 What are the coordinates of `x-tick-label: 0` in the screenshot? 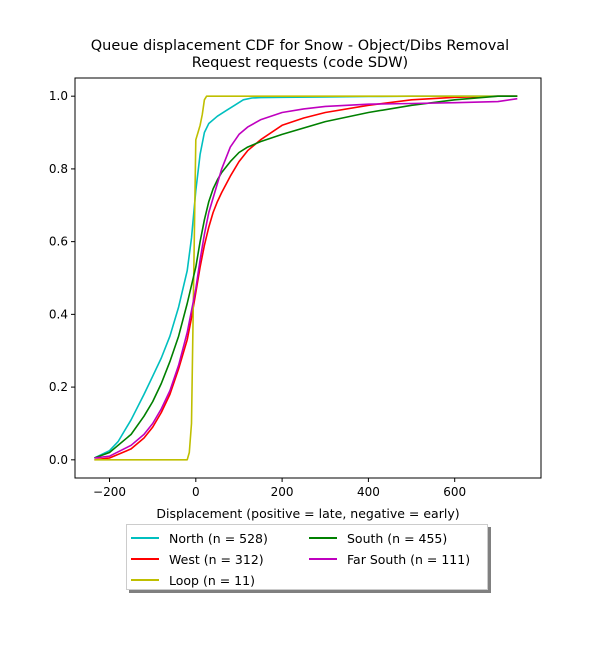 It's located at (196, 492).